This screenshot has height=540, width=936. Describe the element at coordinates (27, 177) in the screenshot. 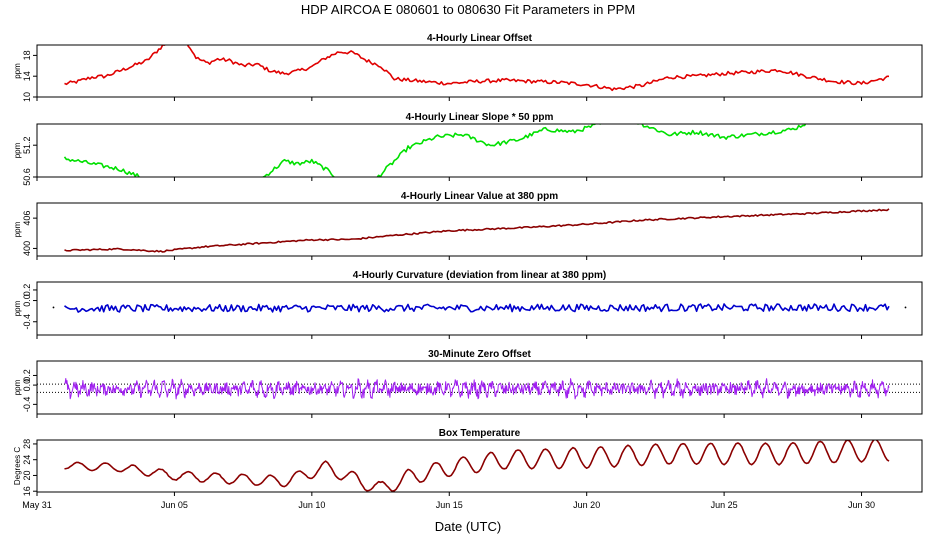

I see `slope-ytick-label: 50.6` at that location.